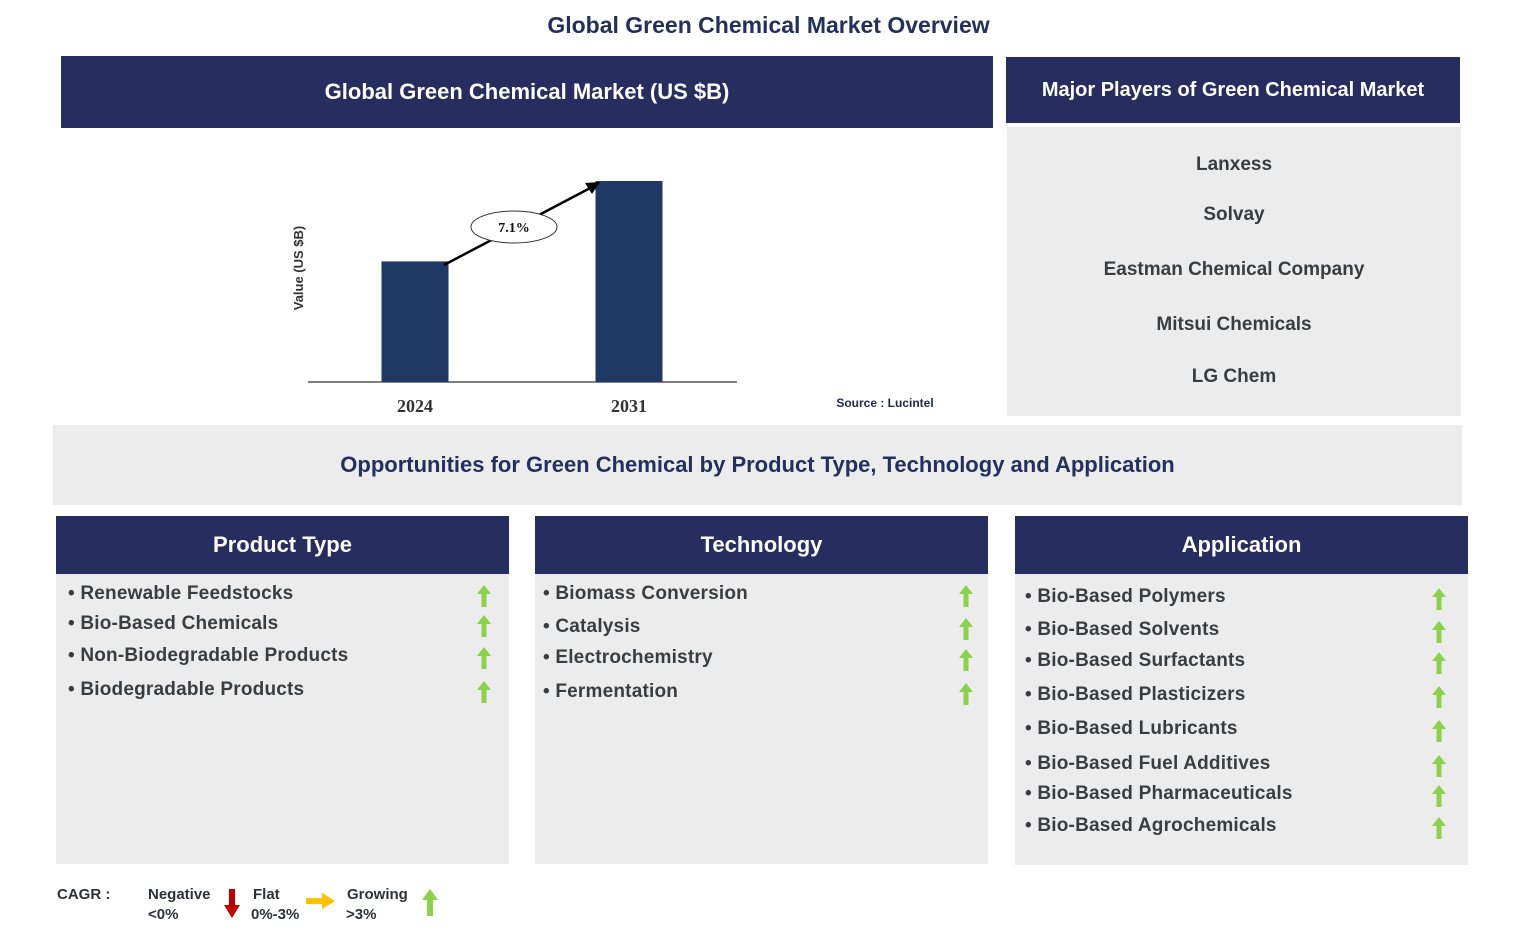 The width and height of the screenshot is (1537, 952). I want to click on segment-header-technology: Technology, so click(761, 545).